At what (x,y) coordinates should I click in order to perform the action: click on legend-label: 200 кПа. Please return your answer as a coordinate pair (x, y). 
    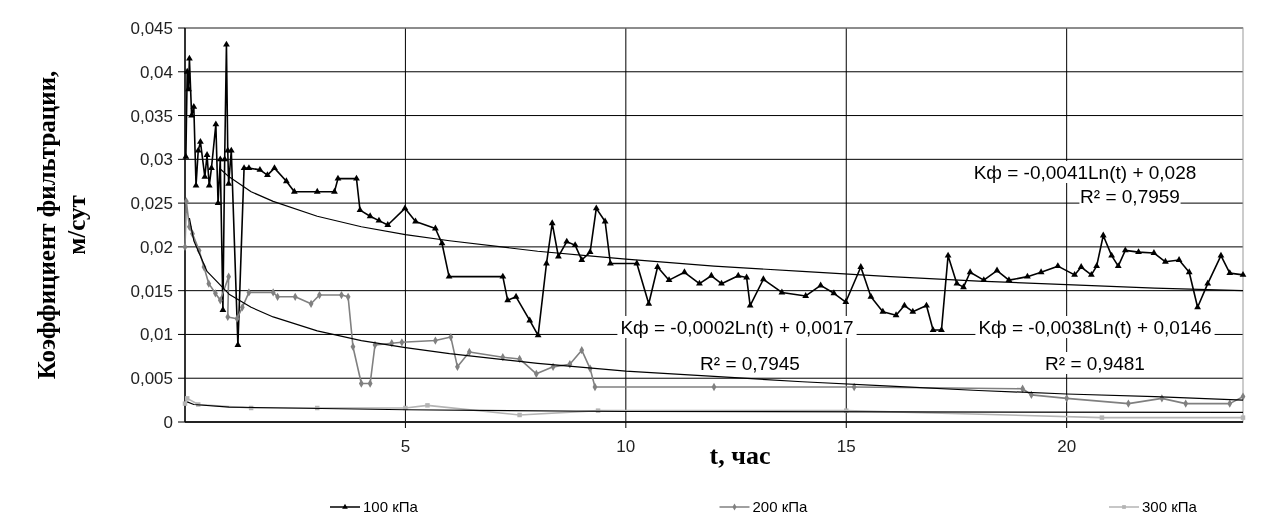
    Looking at the image, I should click on (780, 507).